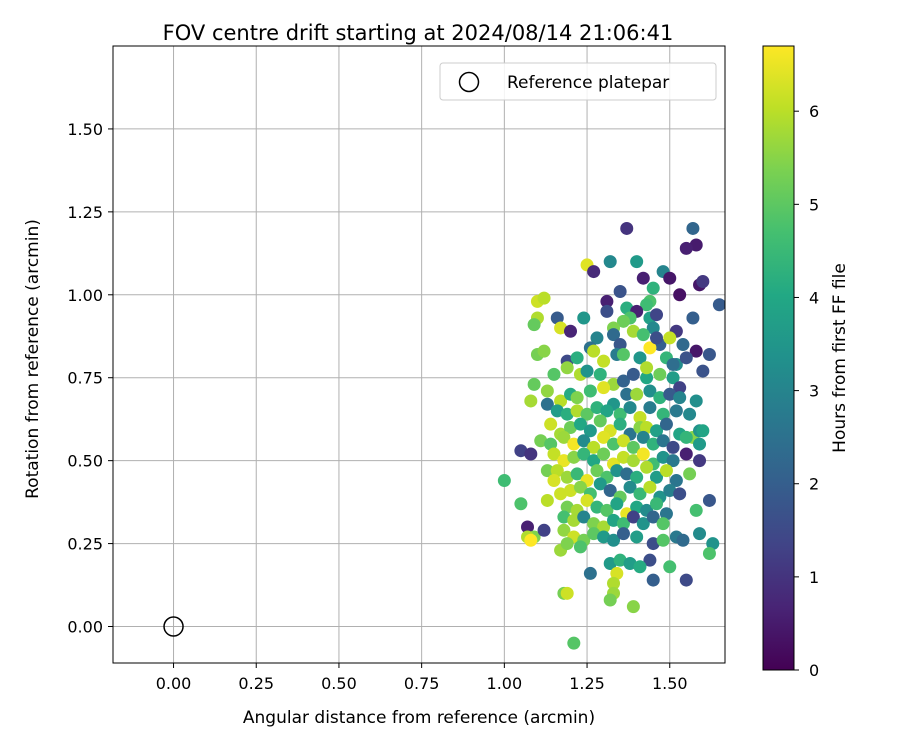 The image size is (900, 750). What do you see at coordinates (173, 626) in the screenshot?
I see `reference-platepar-marker` at bounding box center [173, 626].